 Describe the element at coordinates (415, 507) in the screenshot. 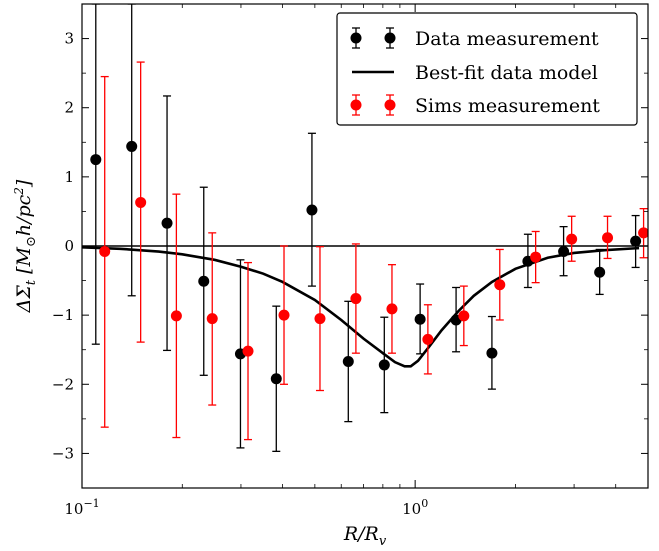

I see `x-tick-label-1: 10⁰` at that location.